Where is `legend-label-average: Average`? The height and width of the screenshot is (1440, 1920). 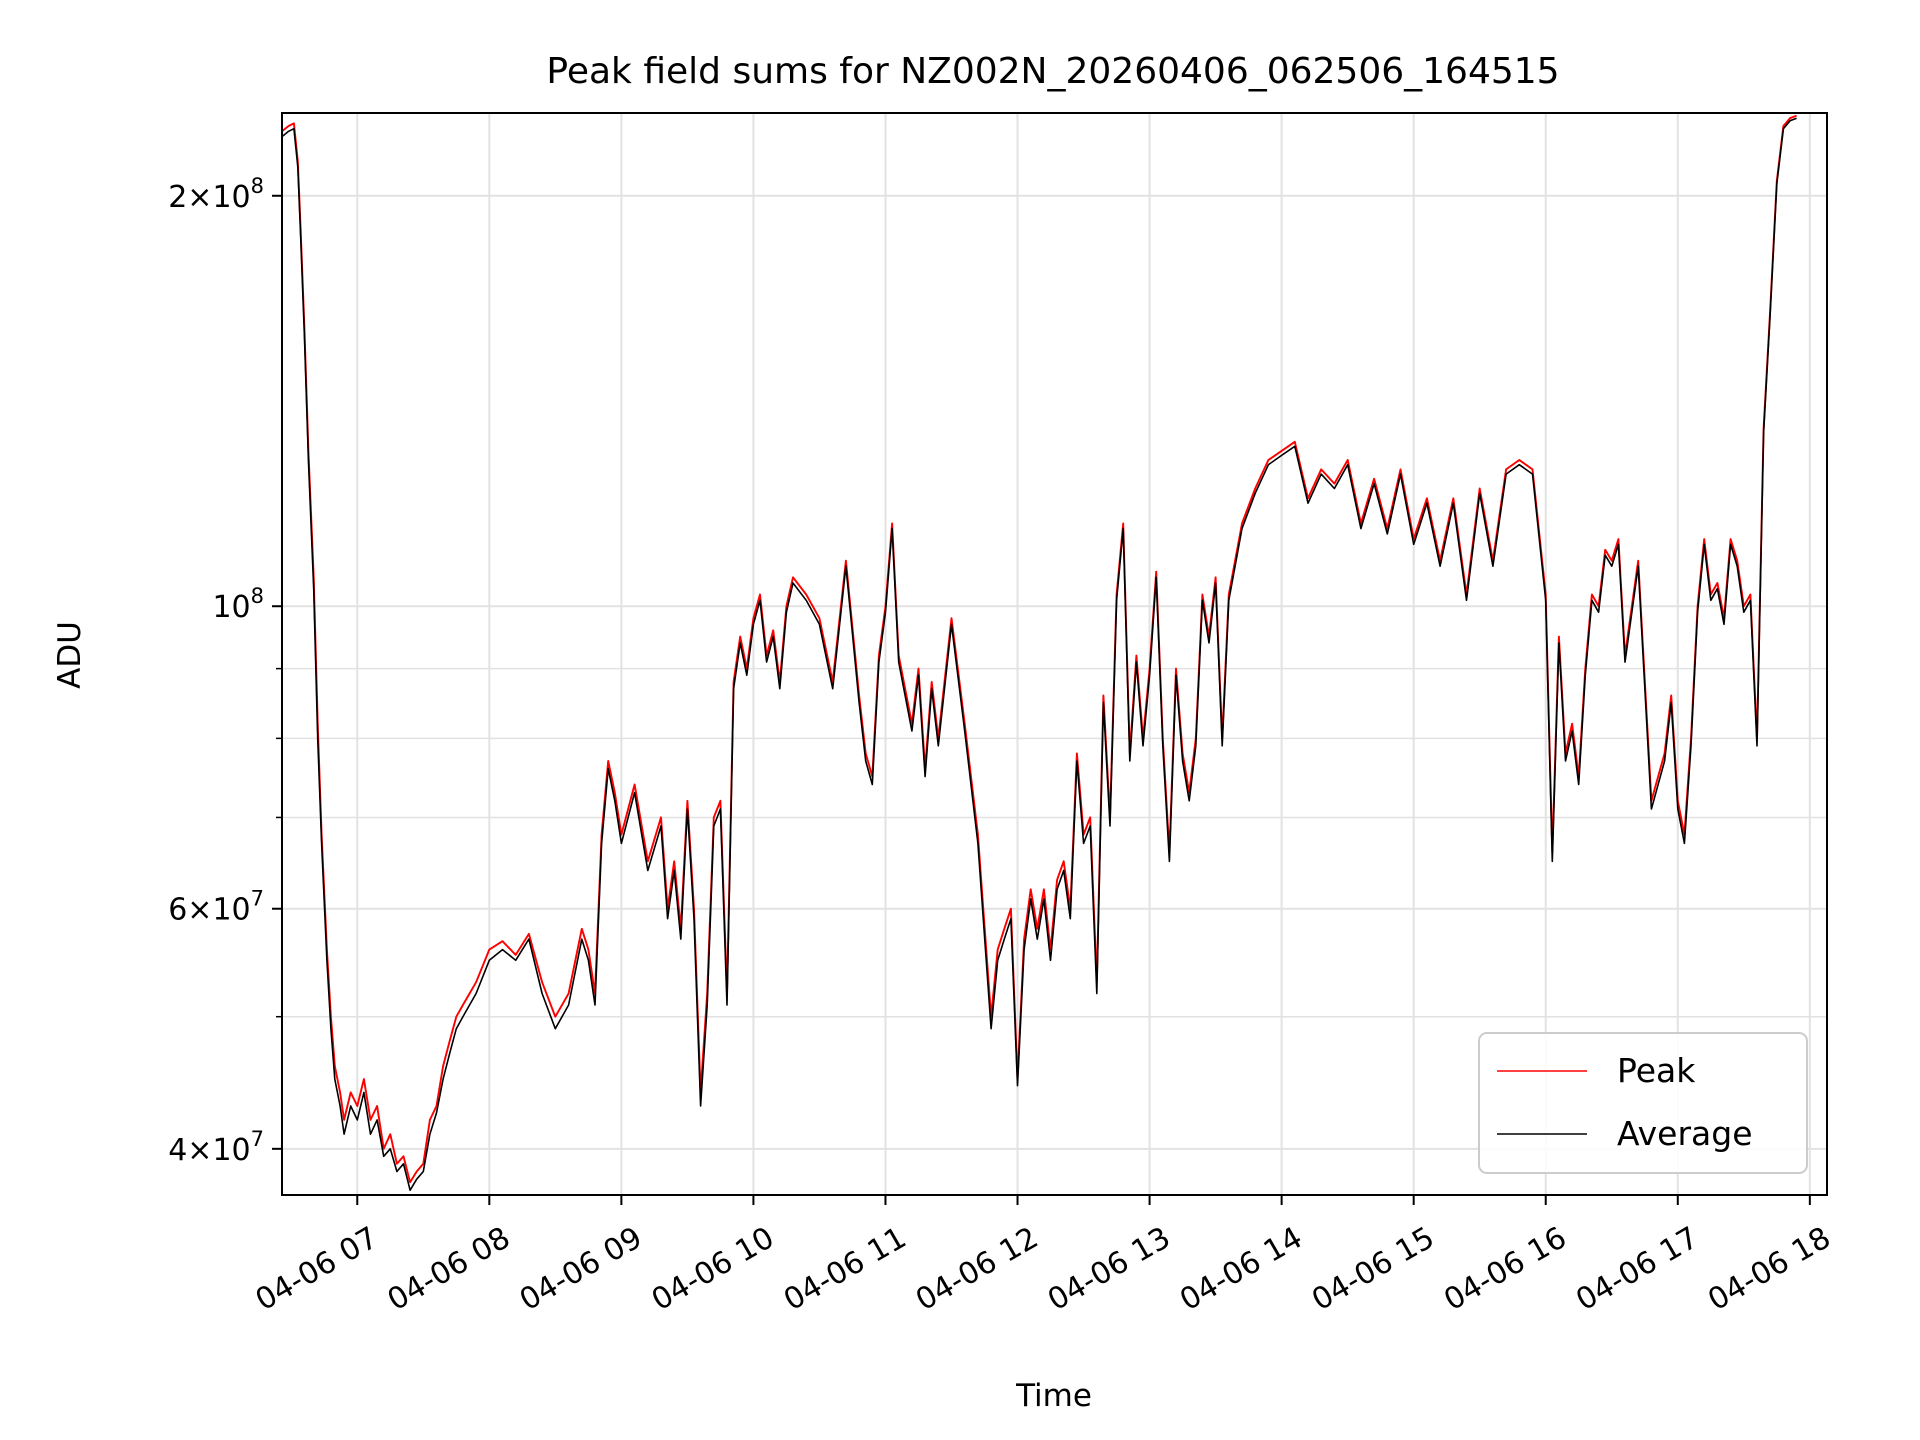
legend-label-average: Average is located at coordinates (1685, 1133).